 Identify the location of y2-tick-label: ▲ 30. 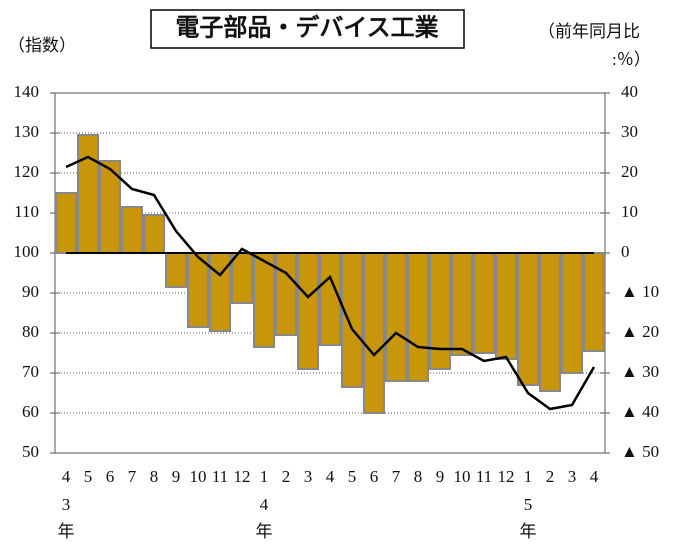
(640, 371).